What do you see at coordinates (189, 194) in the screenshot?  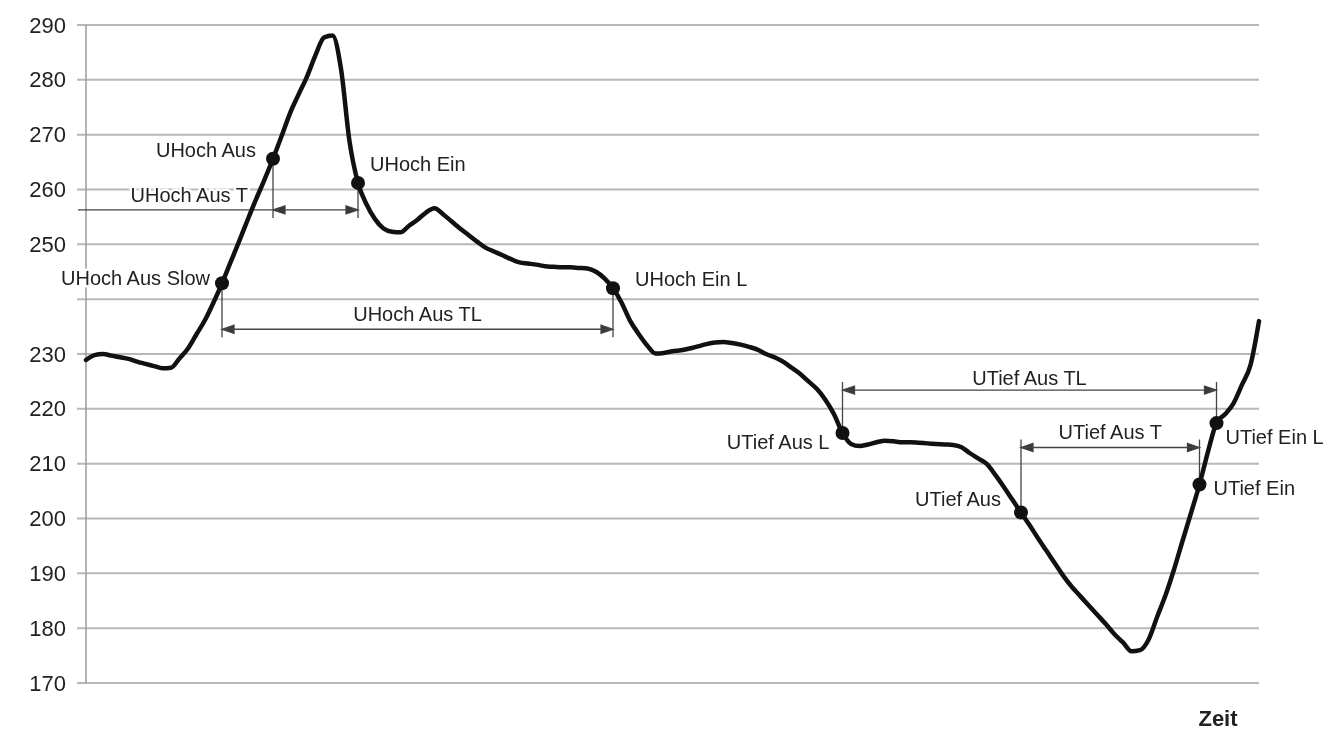 I see `annotation: UHoch Aus T` at bounding box center [189, 194].